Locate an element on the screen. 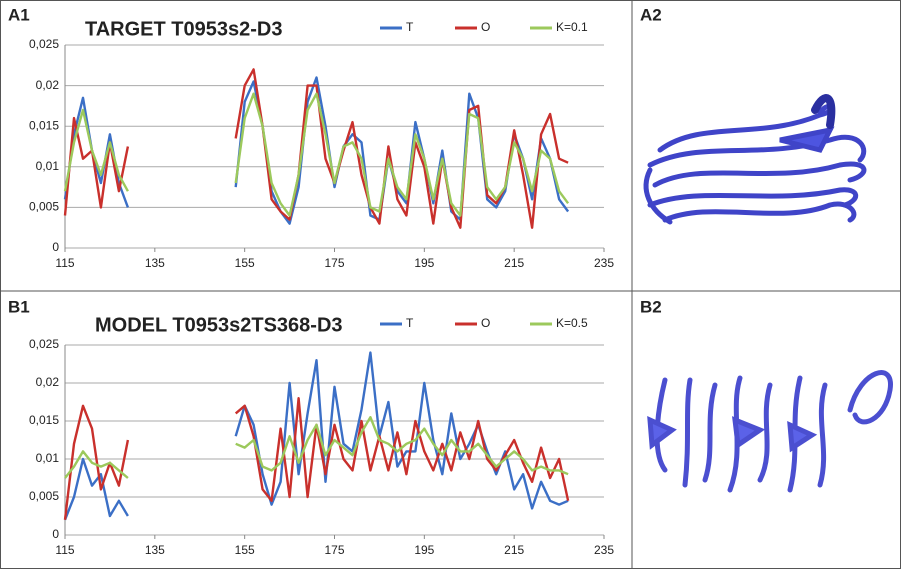 This screenshot has height=569, width=901. legend-label: K=0.1 is located at coordinates (572, 27).